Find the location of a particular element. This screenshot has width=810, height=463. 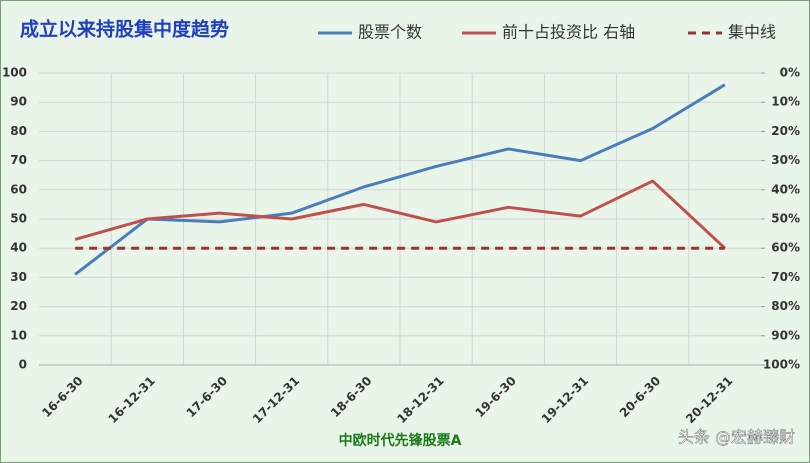

y2-tick-label: 40% is located at coordinates (785, 189).